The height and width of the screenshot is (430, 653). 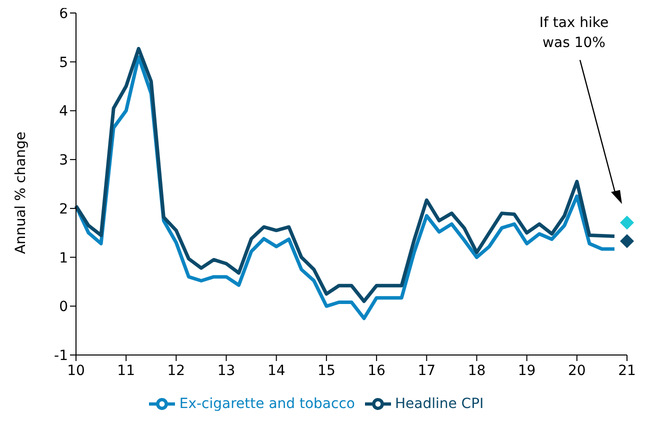 What do you see at coordinates (276, 370) in the screenshot?
I see `x-tick-label: 14` at bounding box center [276, 370].